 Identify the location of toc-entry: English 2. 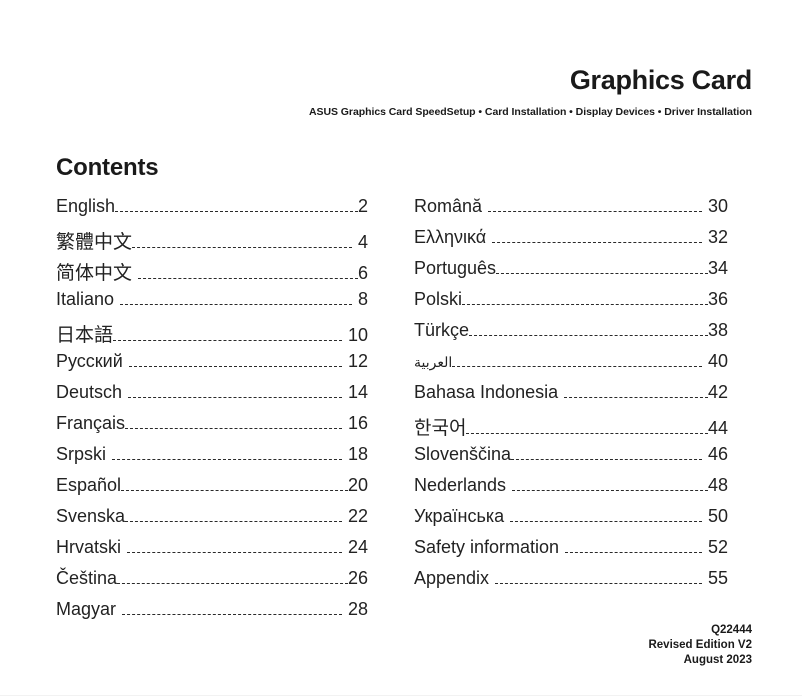
(212, 211).